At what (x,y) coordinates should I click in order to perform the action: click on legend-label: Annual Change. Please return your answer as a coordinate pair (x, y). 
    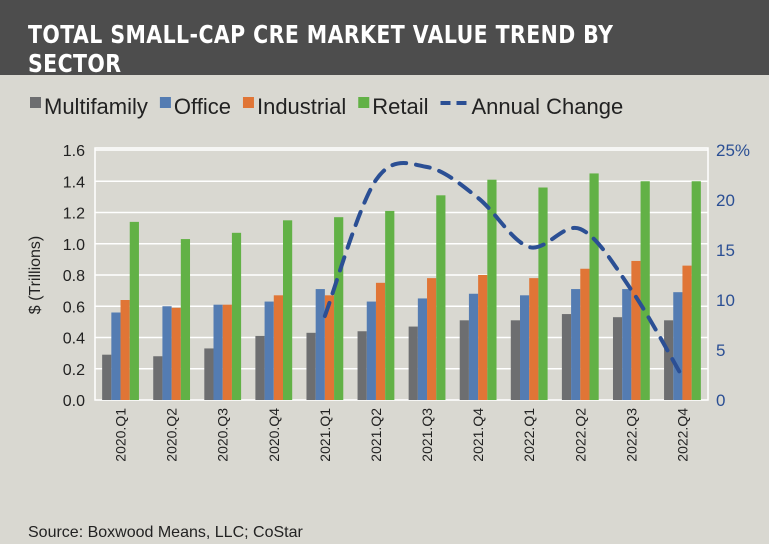
    Looking at the image, I should click on (548, 106).